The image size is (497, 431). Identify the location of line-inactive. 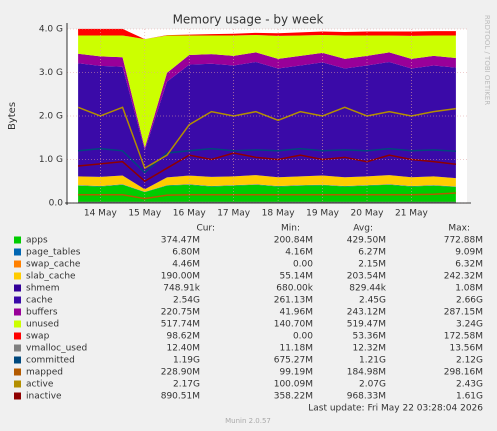
(267, 167).